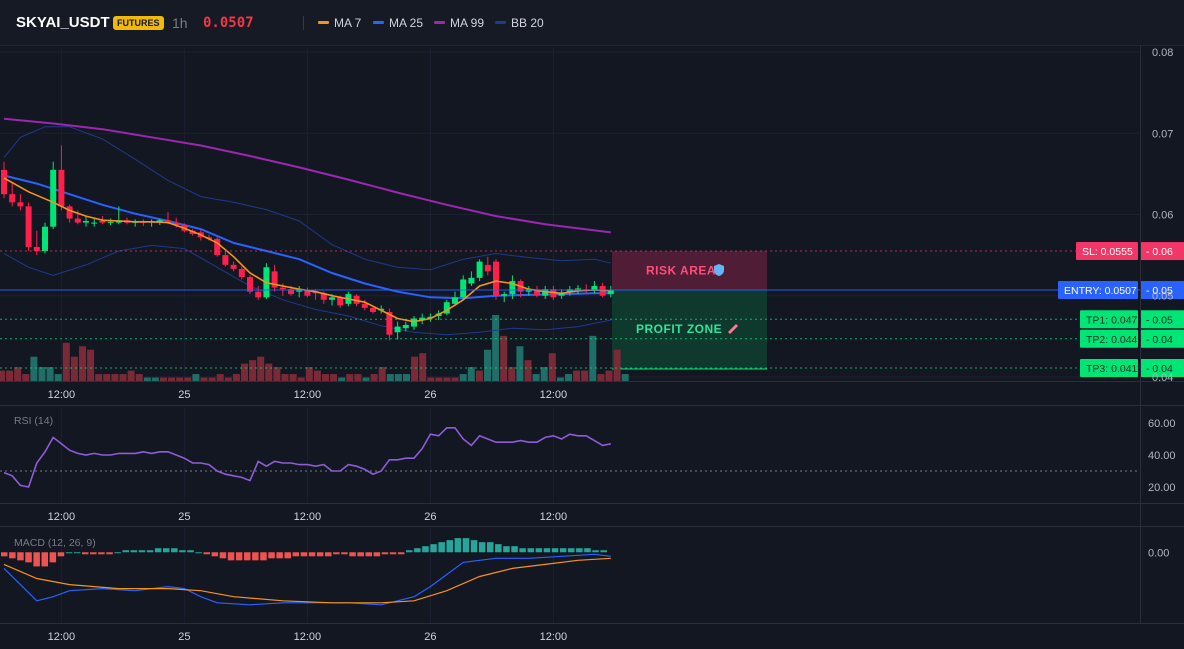  What do you see at coordinates (430, 637) in the screenshot?
I see `time-axis-macd-tick: 26` at bounding box center [430, 637].